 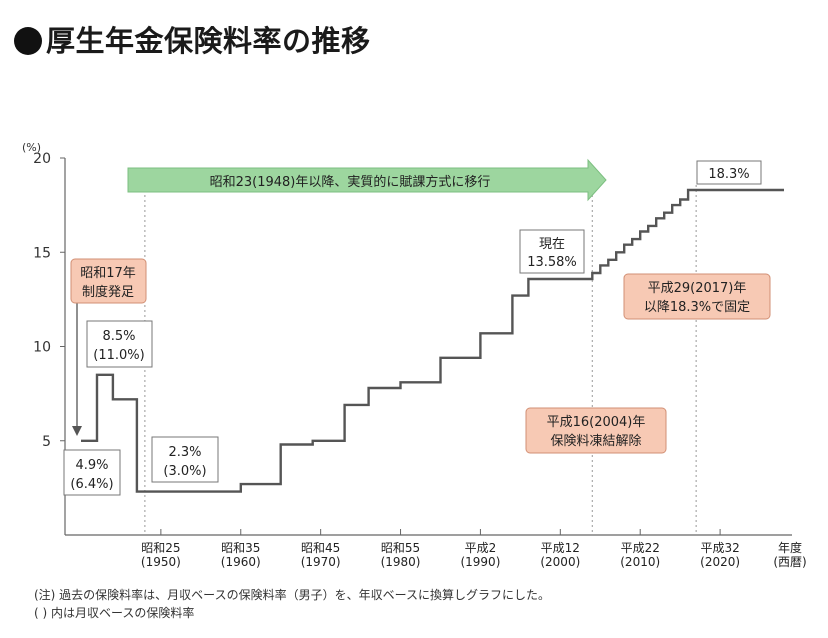 I want to click on x-tick-label-year: (1980), so click(x=401, y=562).